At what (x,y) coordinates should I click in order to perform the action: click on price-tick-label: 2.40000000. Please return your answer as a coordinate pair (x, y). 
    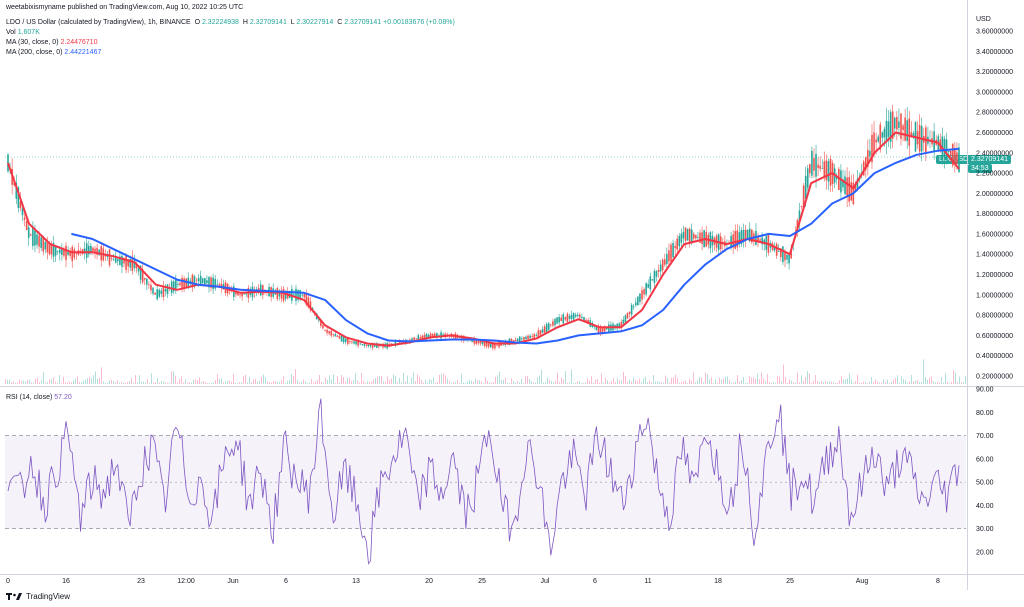
    Looking at the image, I should click on (994, 153).